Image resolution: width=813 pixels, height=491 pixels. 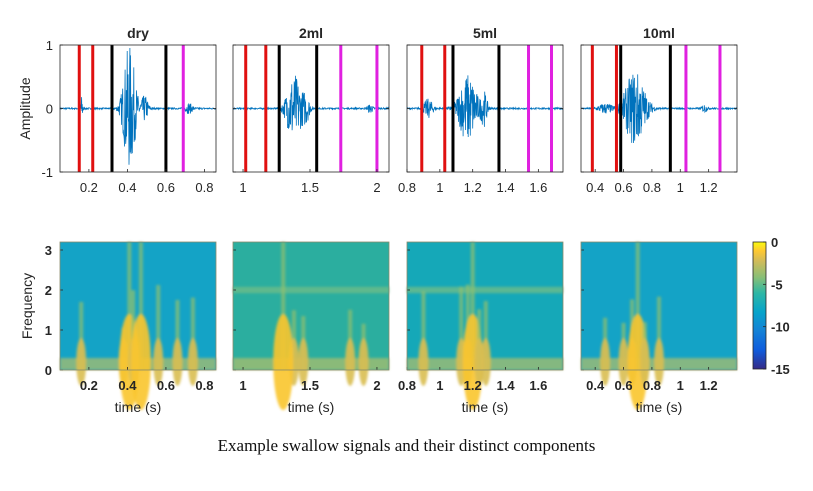 What do you see at coordinates (774, 242) in the screenshot?
I see `colorbar-tick-label: 0` at bounding box center [774, 242].